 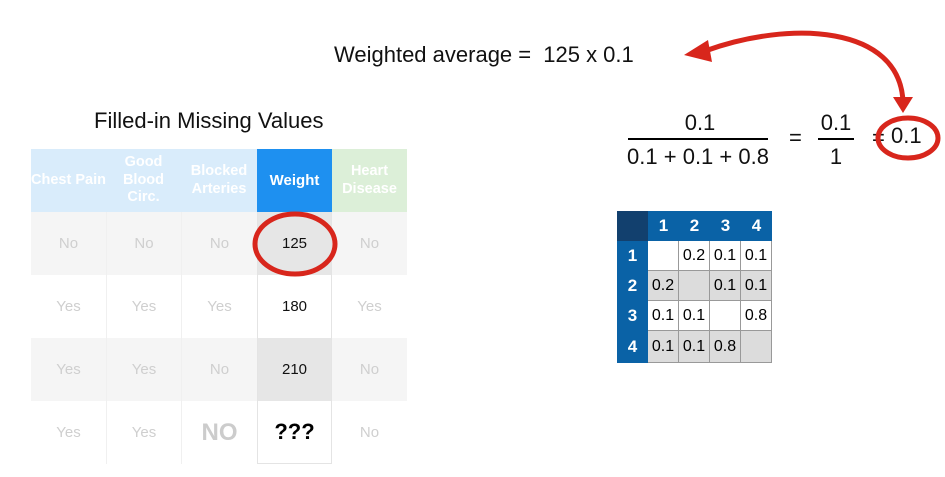 What do you see at coordinates (294, 369) in the screenshot?
I see `weight-cell: 210` at bounding box center [294, 369].